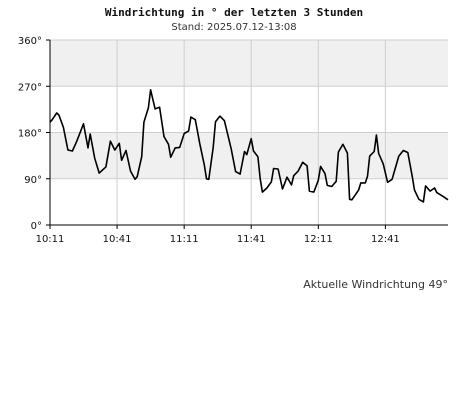  Describe the element at coordinates (50, 239) in the screenshot. I see `x-tick-label: 10:11` at that location.